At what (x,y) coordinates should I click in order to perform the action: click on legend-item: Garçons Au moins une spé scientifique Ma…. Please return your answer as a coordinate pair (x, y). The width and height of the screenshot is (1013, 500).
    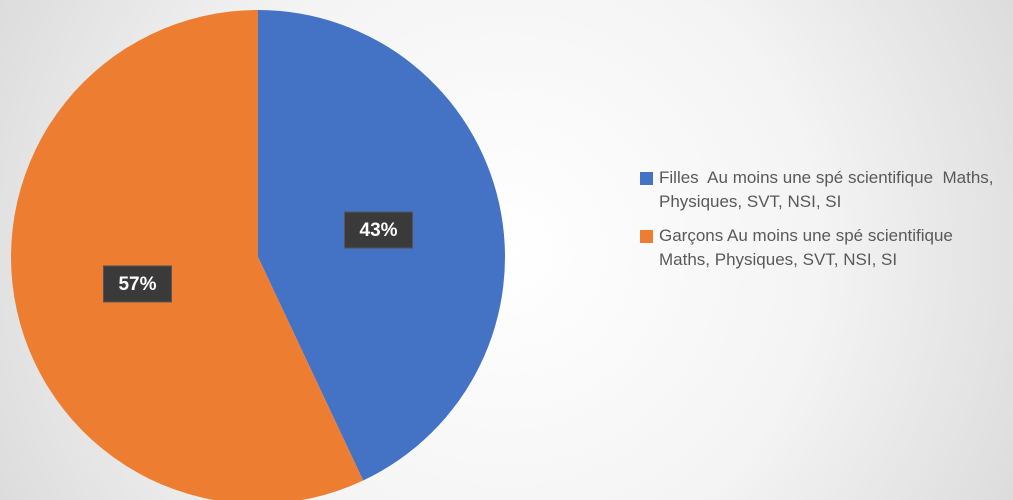
    Looking at the image, I should click on (825, 248).